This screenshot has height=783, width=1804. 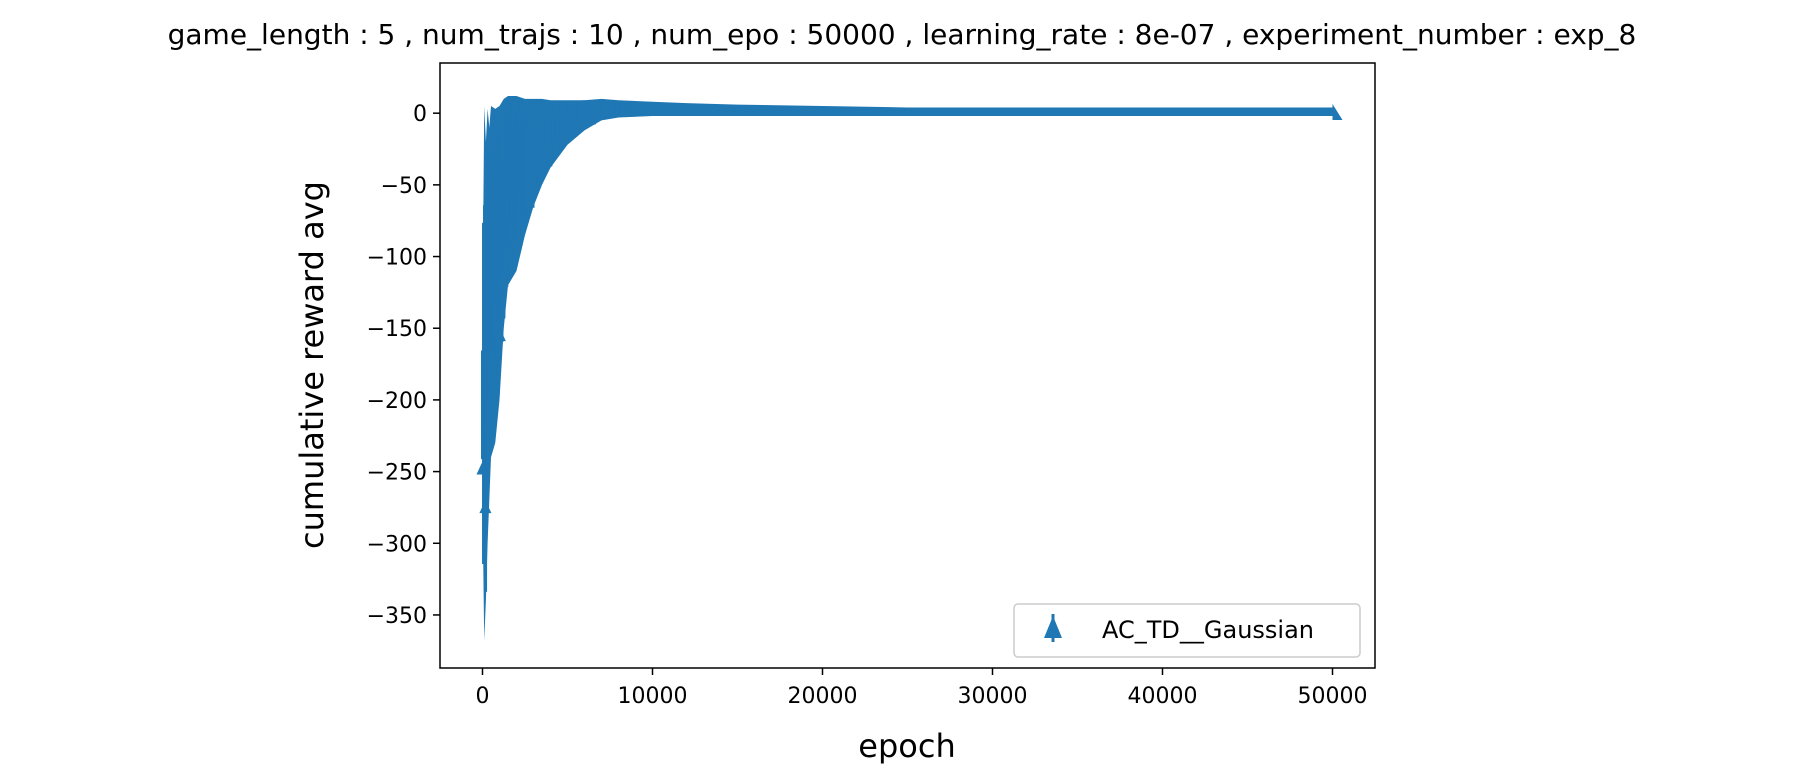 What do you see at coordinates (397, 401) in the screenshot?
I see `y-tick-label: −200` at bounding box center [397, 401].